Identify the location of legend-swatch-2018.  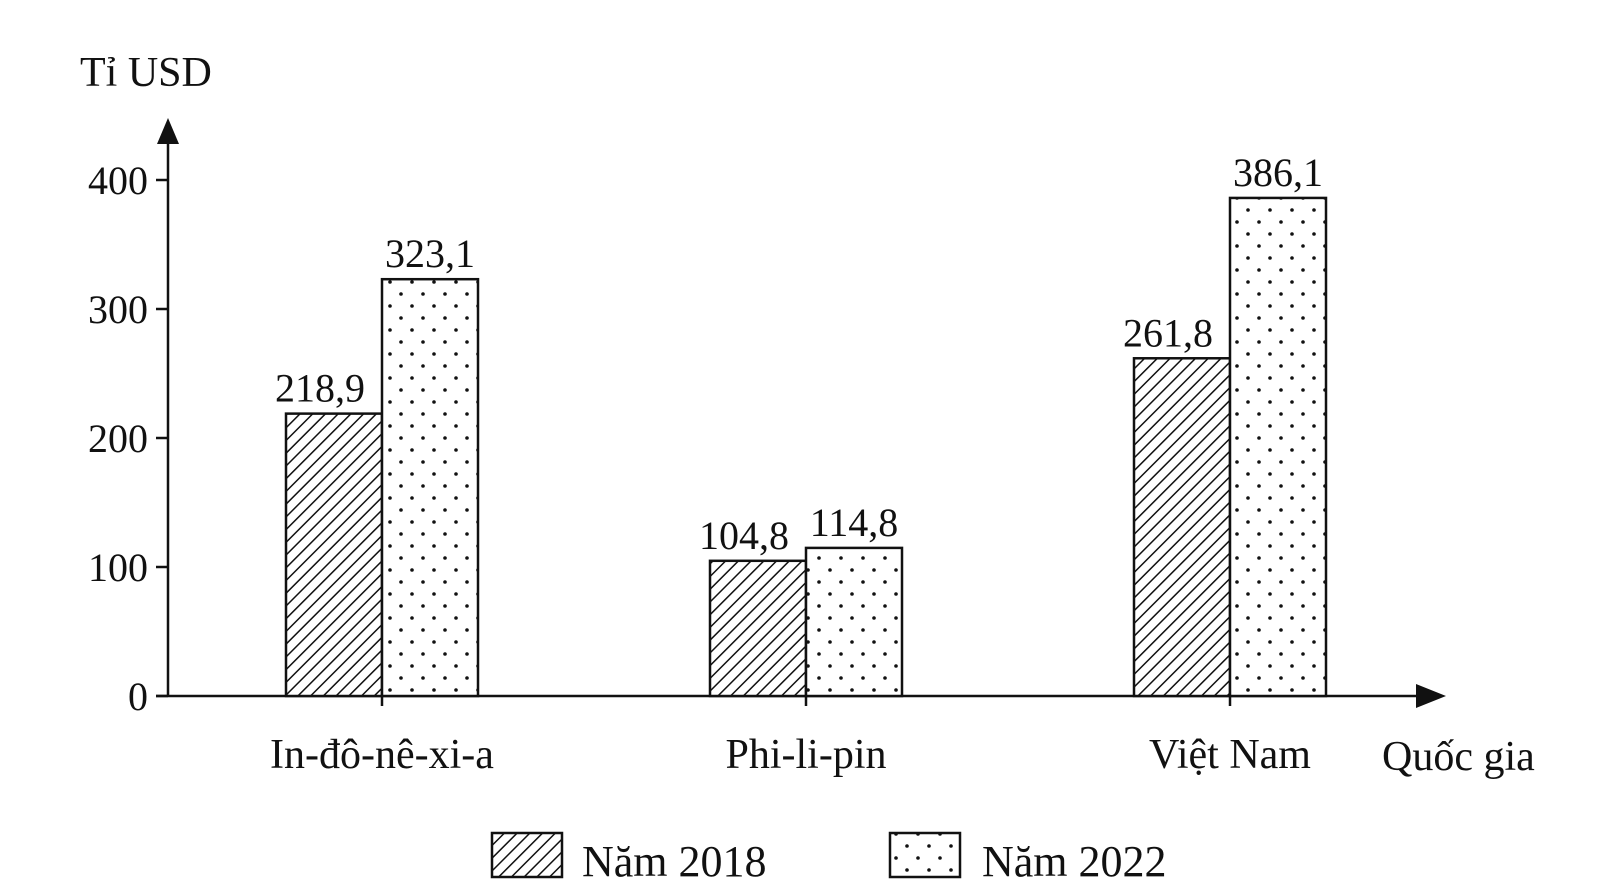
(527, 855).